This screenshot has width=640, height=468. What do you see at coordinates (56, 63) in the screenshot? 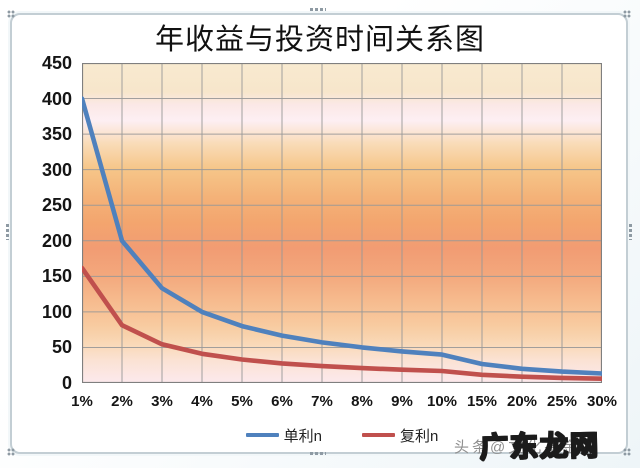
I see `y-axis-tick-label: 450` at bounding box center [56, 63].